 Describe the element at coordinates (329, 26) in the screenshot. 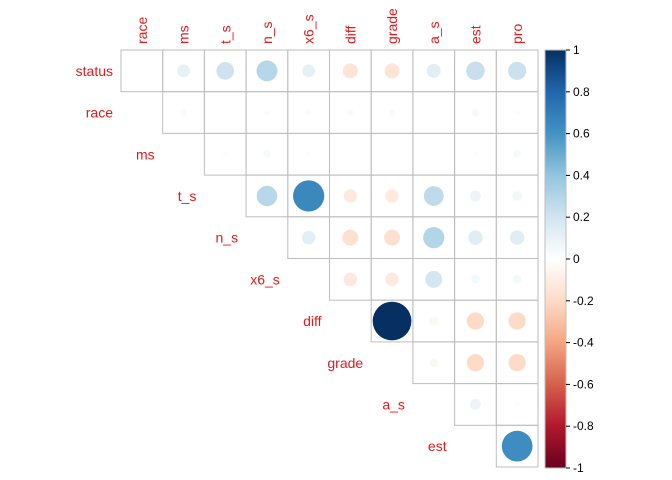

I see `column-labels: race ms t_s n_s x6_s diff grade a_s est pro` at that location.